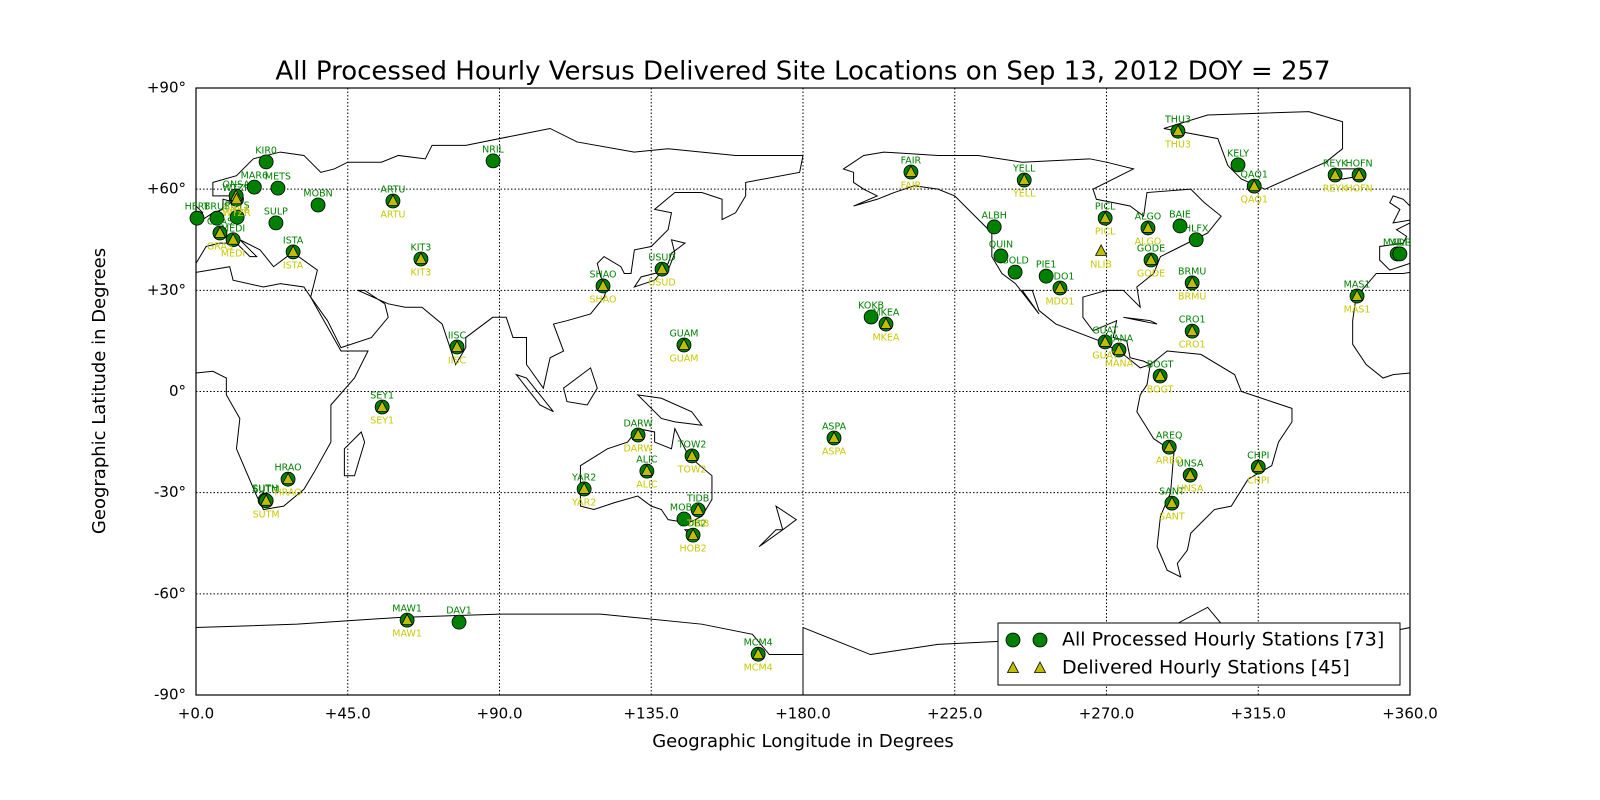 This screenshot has height=800, width=1600. What do you see at coordinates (1105, 355) in the screenshot?
I see `station-label: GUAT` at bounding box center [1105, 355].